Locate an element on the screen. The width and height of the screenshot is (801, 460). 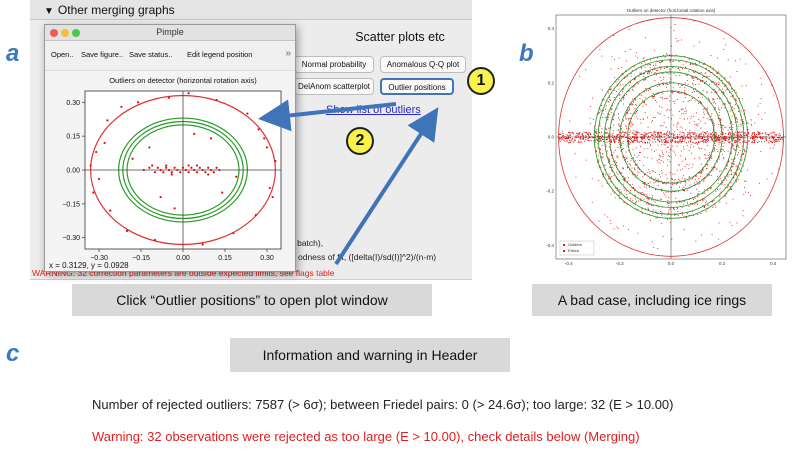
disclosure-triangle-icon: ▼ is located at coordinates (49, 11).